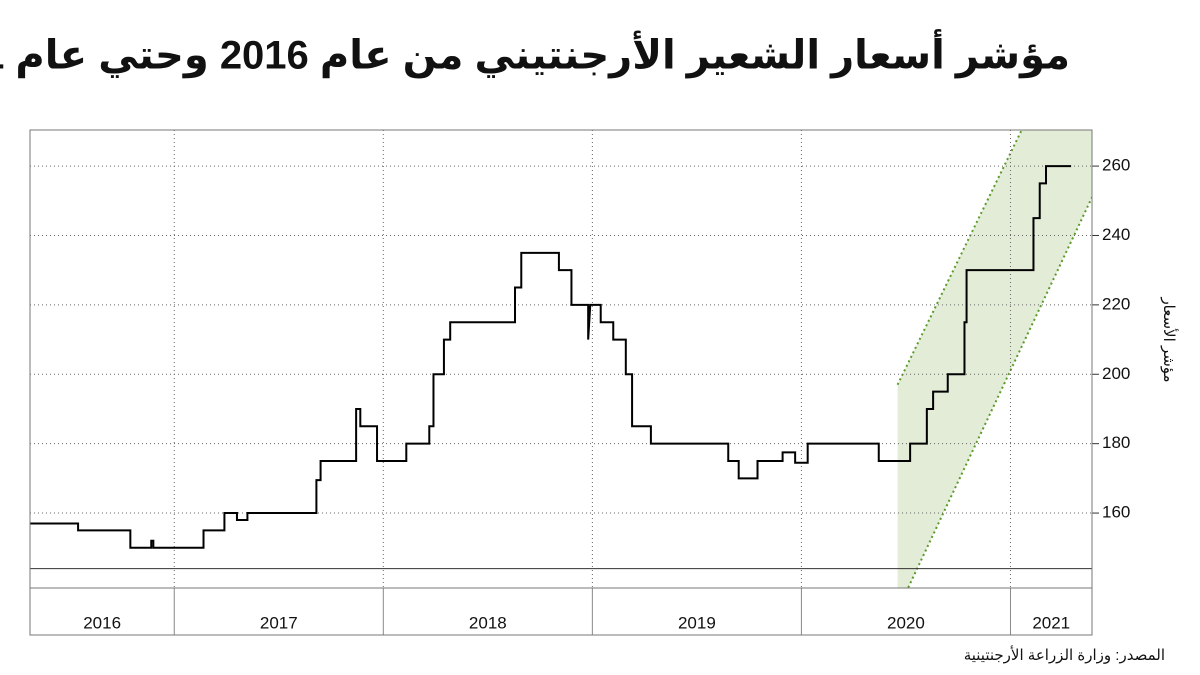  Describe the element at coordinates (1051, 622) in the screenshot. I see `x-tick-label: 2021` at that location.